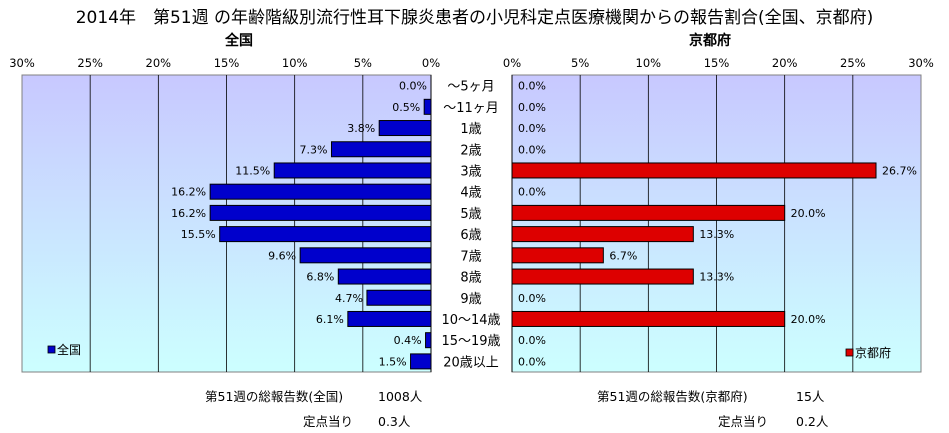  I want to click on national-value-label: 6.8%, so click(320, 277).